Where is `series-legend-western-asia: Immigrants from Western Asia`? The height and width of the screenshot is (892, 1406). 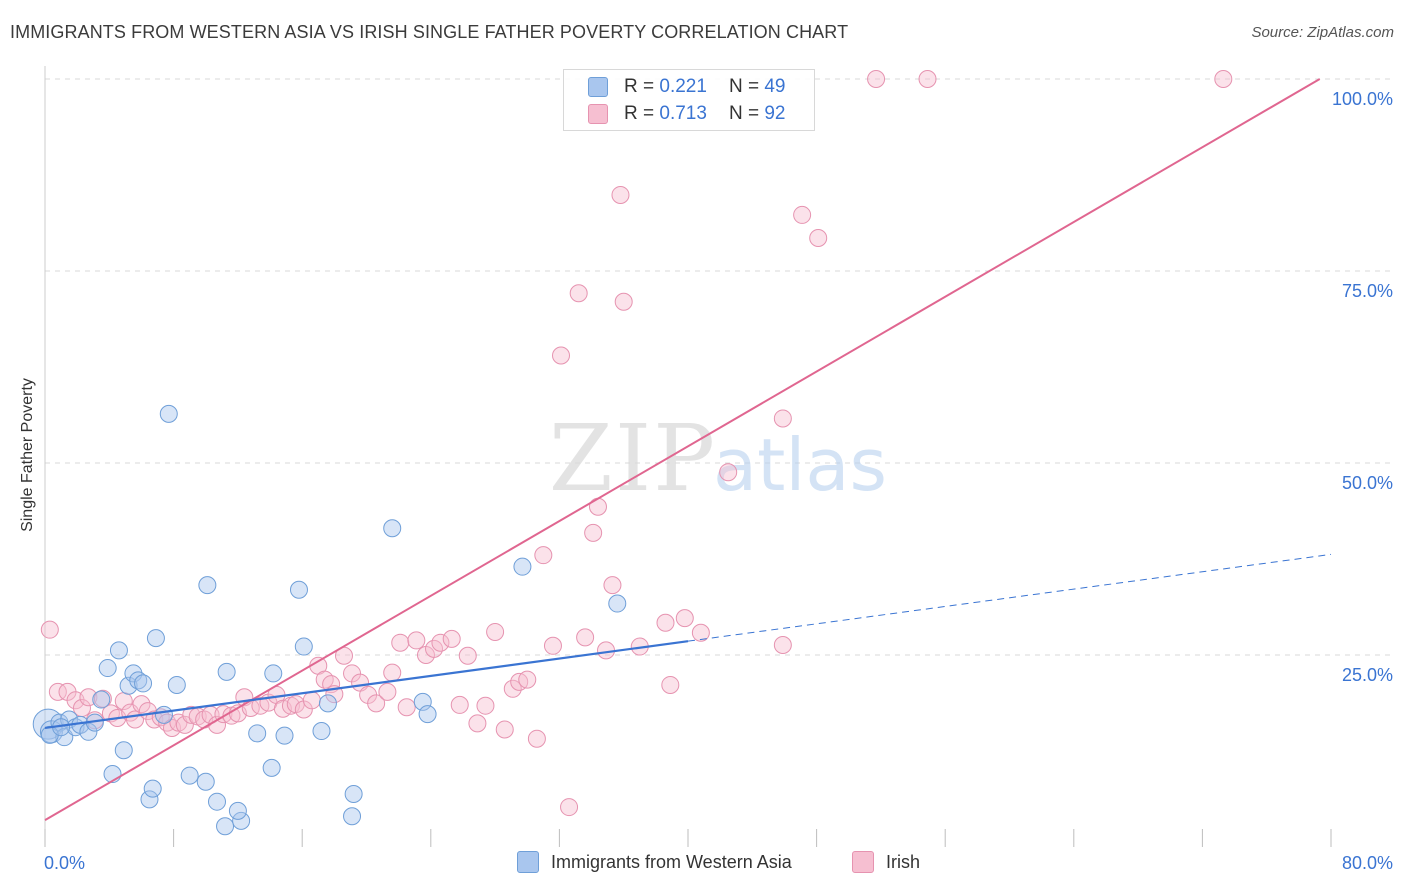
series-legend-western-asia: Immigrants from Western Asia is located at coordinates (654, 862).